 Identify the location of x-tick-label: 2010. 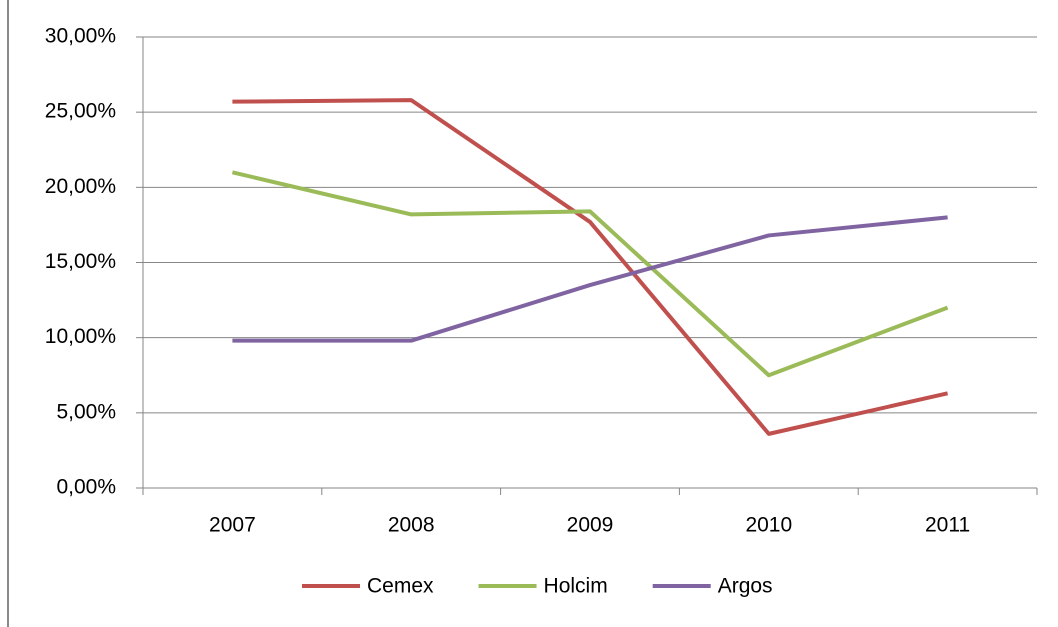
(768, 525).